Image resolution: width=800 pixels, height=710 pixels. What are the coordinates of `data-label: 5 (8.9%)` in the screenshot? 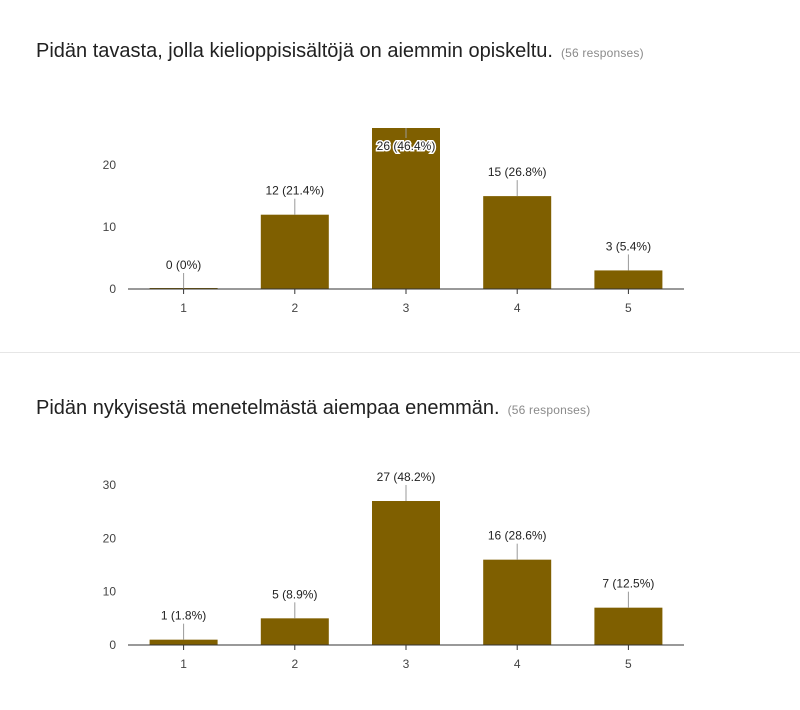 It's located at (294, 594).